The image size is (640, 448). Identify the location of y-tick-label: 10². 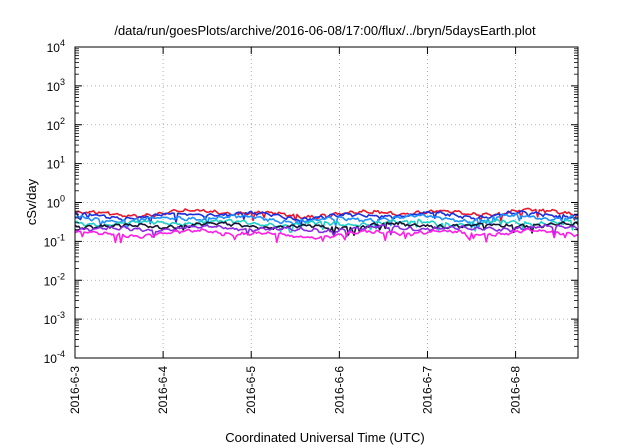
(56, 124).